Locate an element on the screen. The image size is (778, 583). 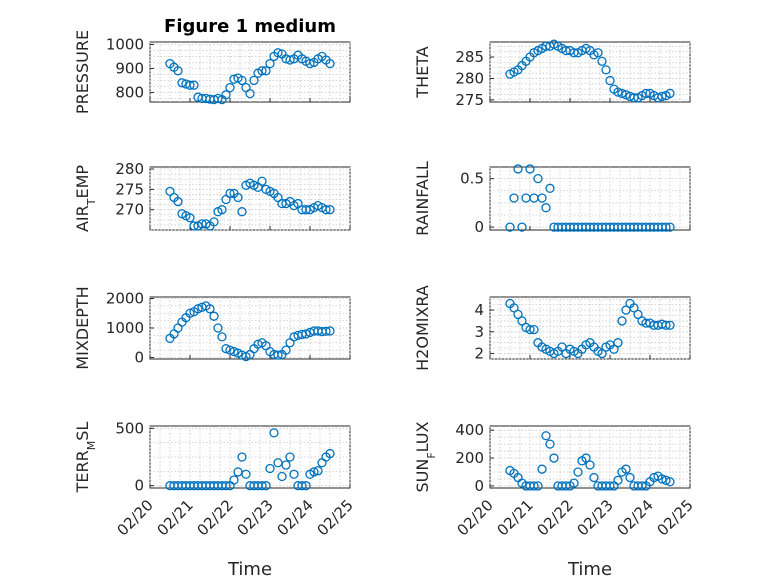
y-label-subscript: F is located at coordinates (431, 455).